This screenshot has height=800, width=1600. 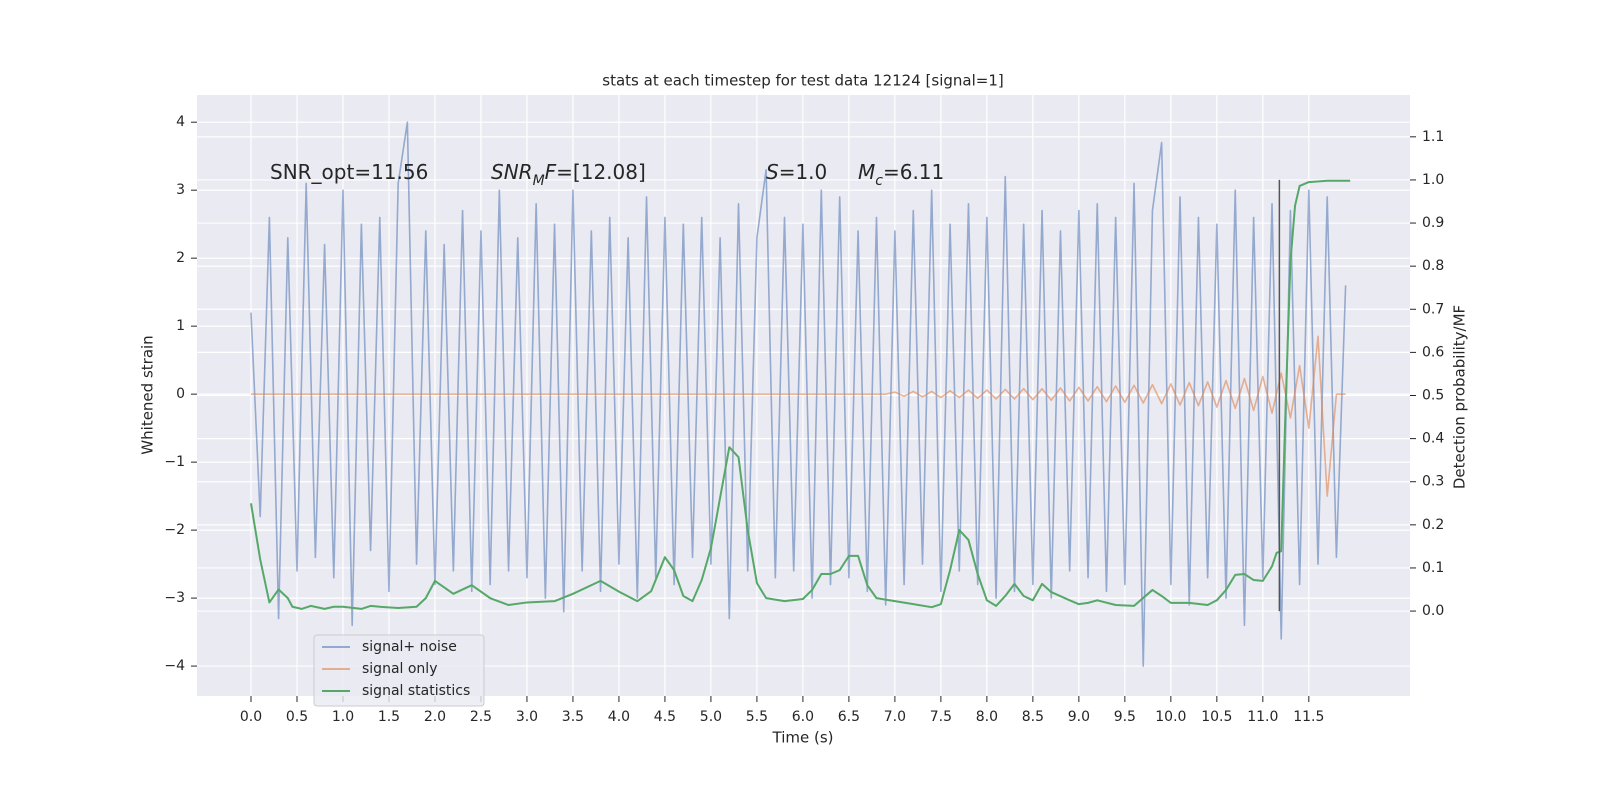 What do you see at coordinates (1433, 568) in the screenshot?
I see `y2-tick-label: 0.1` at bounding box center [1433, 568].